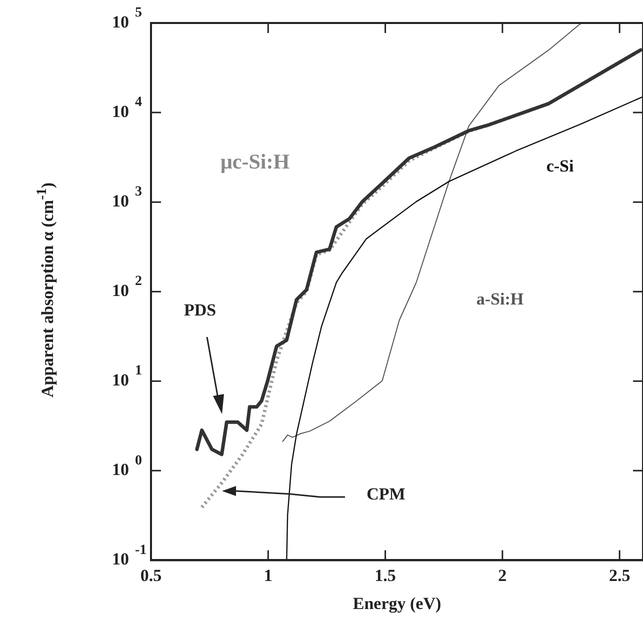 This screenshot has width=643, height=623. Describe the element at coordinates (200, 310) in the screenshot. I see `annotation: PDS` at that location.